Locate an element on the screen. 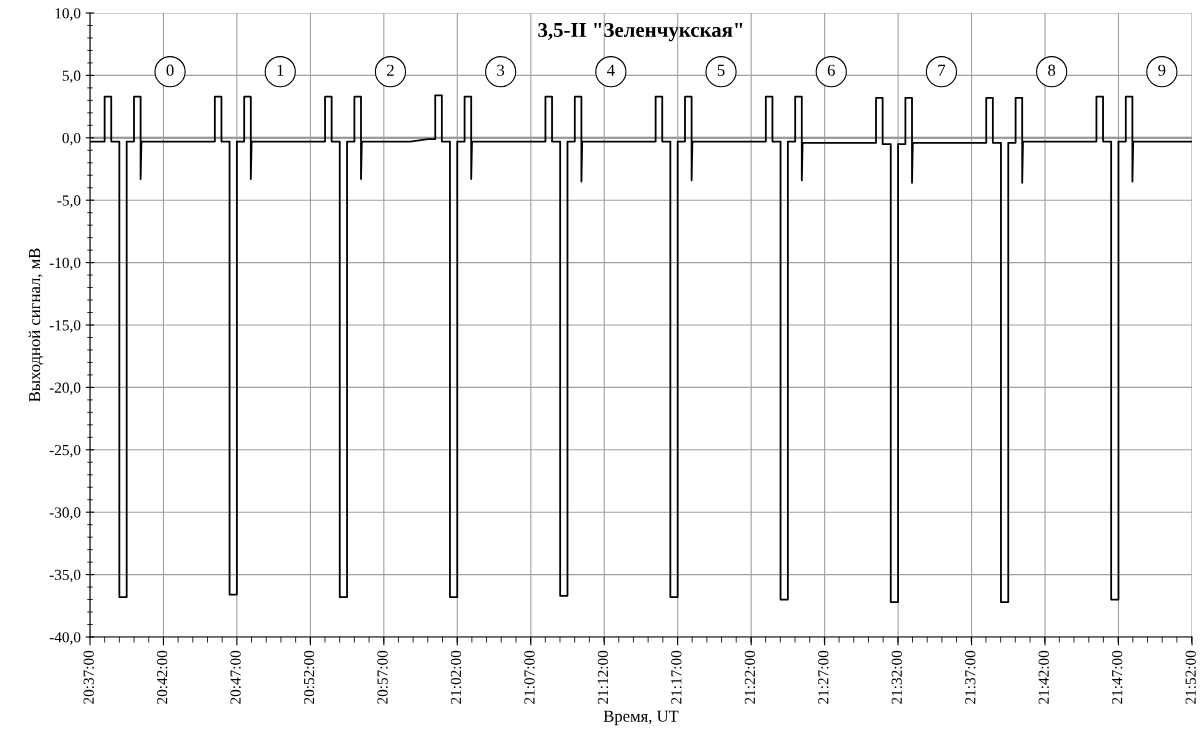  annotation: 0 is located at coordinates (170, 70).